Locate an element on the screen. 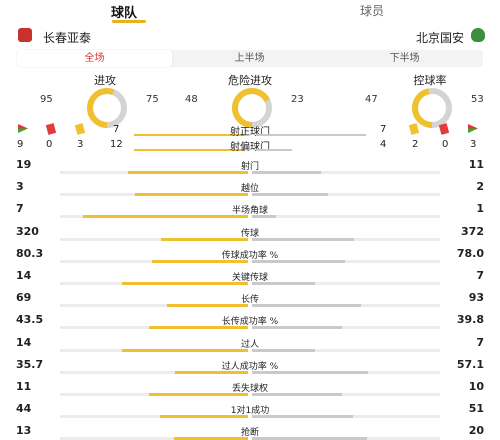  stat-away-value: 20 is located at coordinates (476, 431).